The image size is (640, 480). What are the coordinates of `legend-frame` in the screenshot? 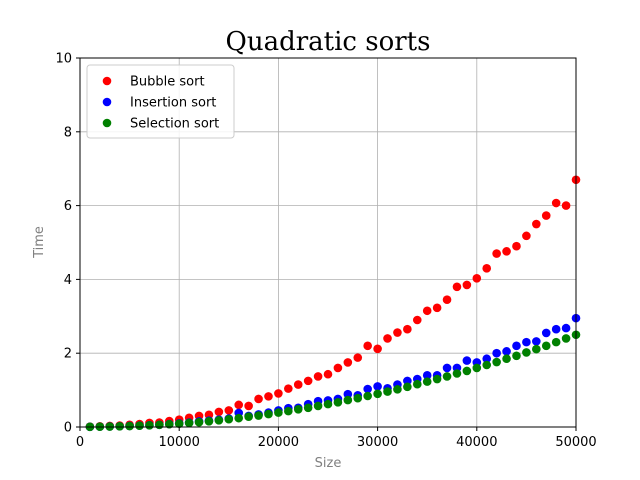 It's located at (160, 101).